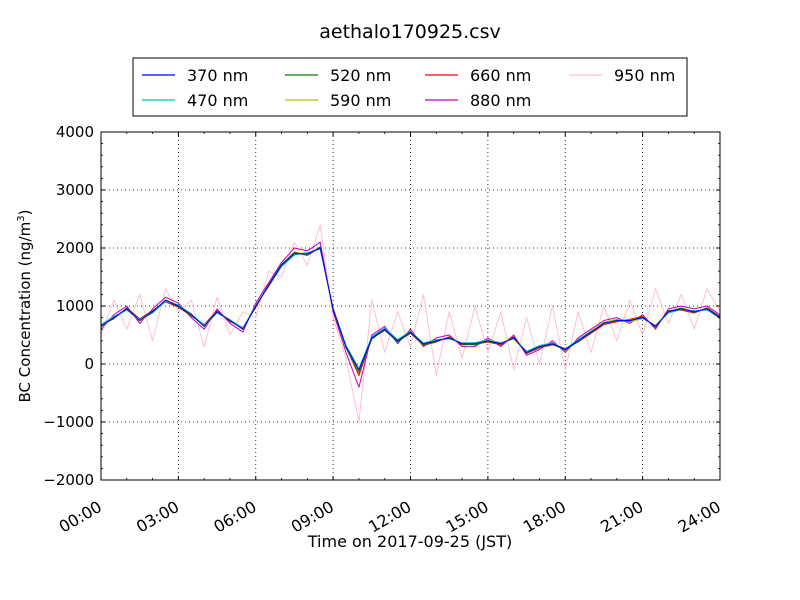  I want to click on legend-label: 660 nm, so click(500, 75).